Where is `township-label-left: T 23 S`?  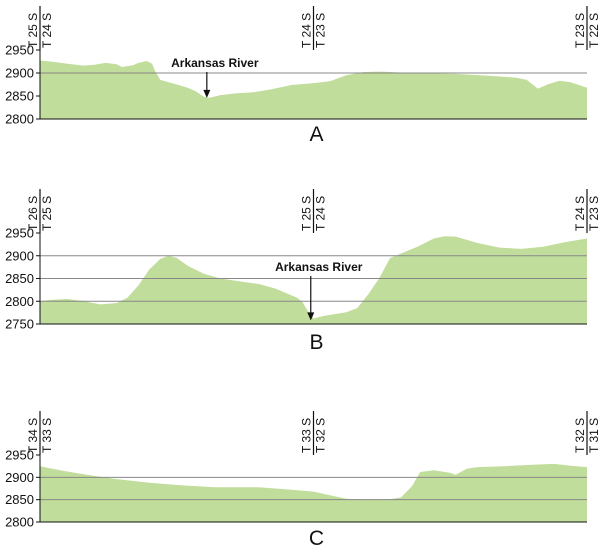 township-label-left: T 23 S is located at coordinates (580, 30).